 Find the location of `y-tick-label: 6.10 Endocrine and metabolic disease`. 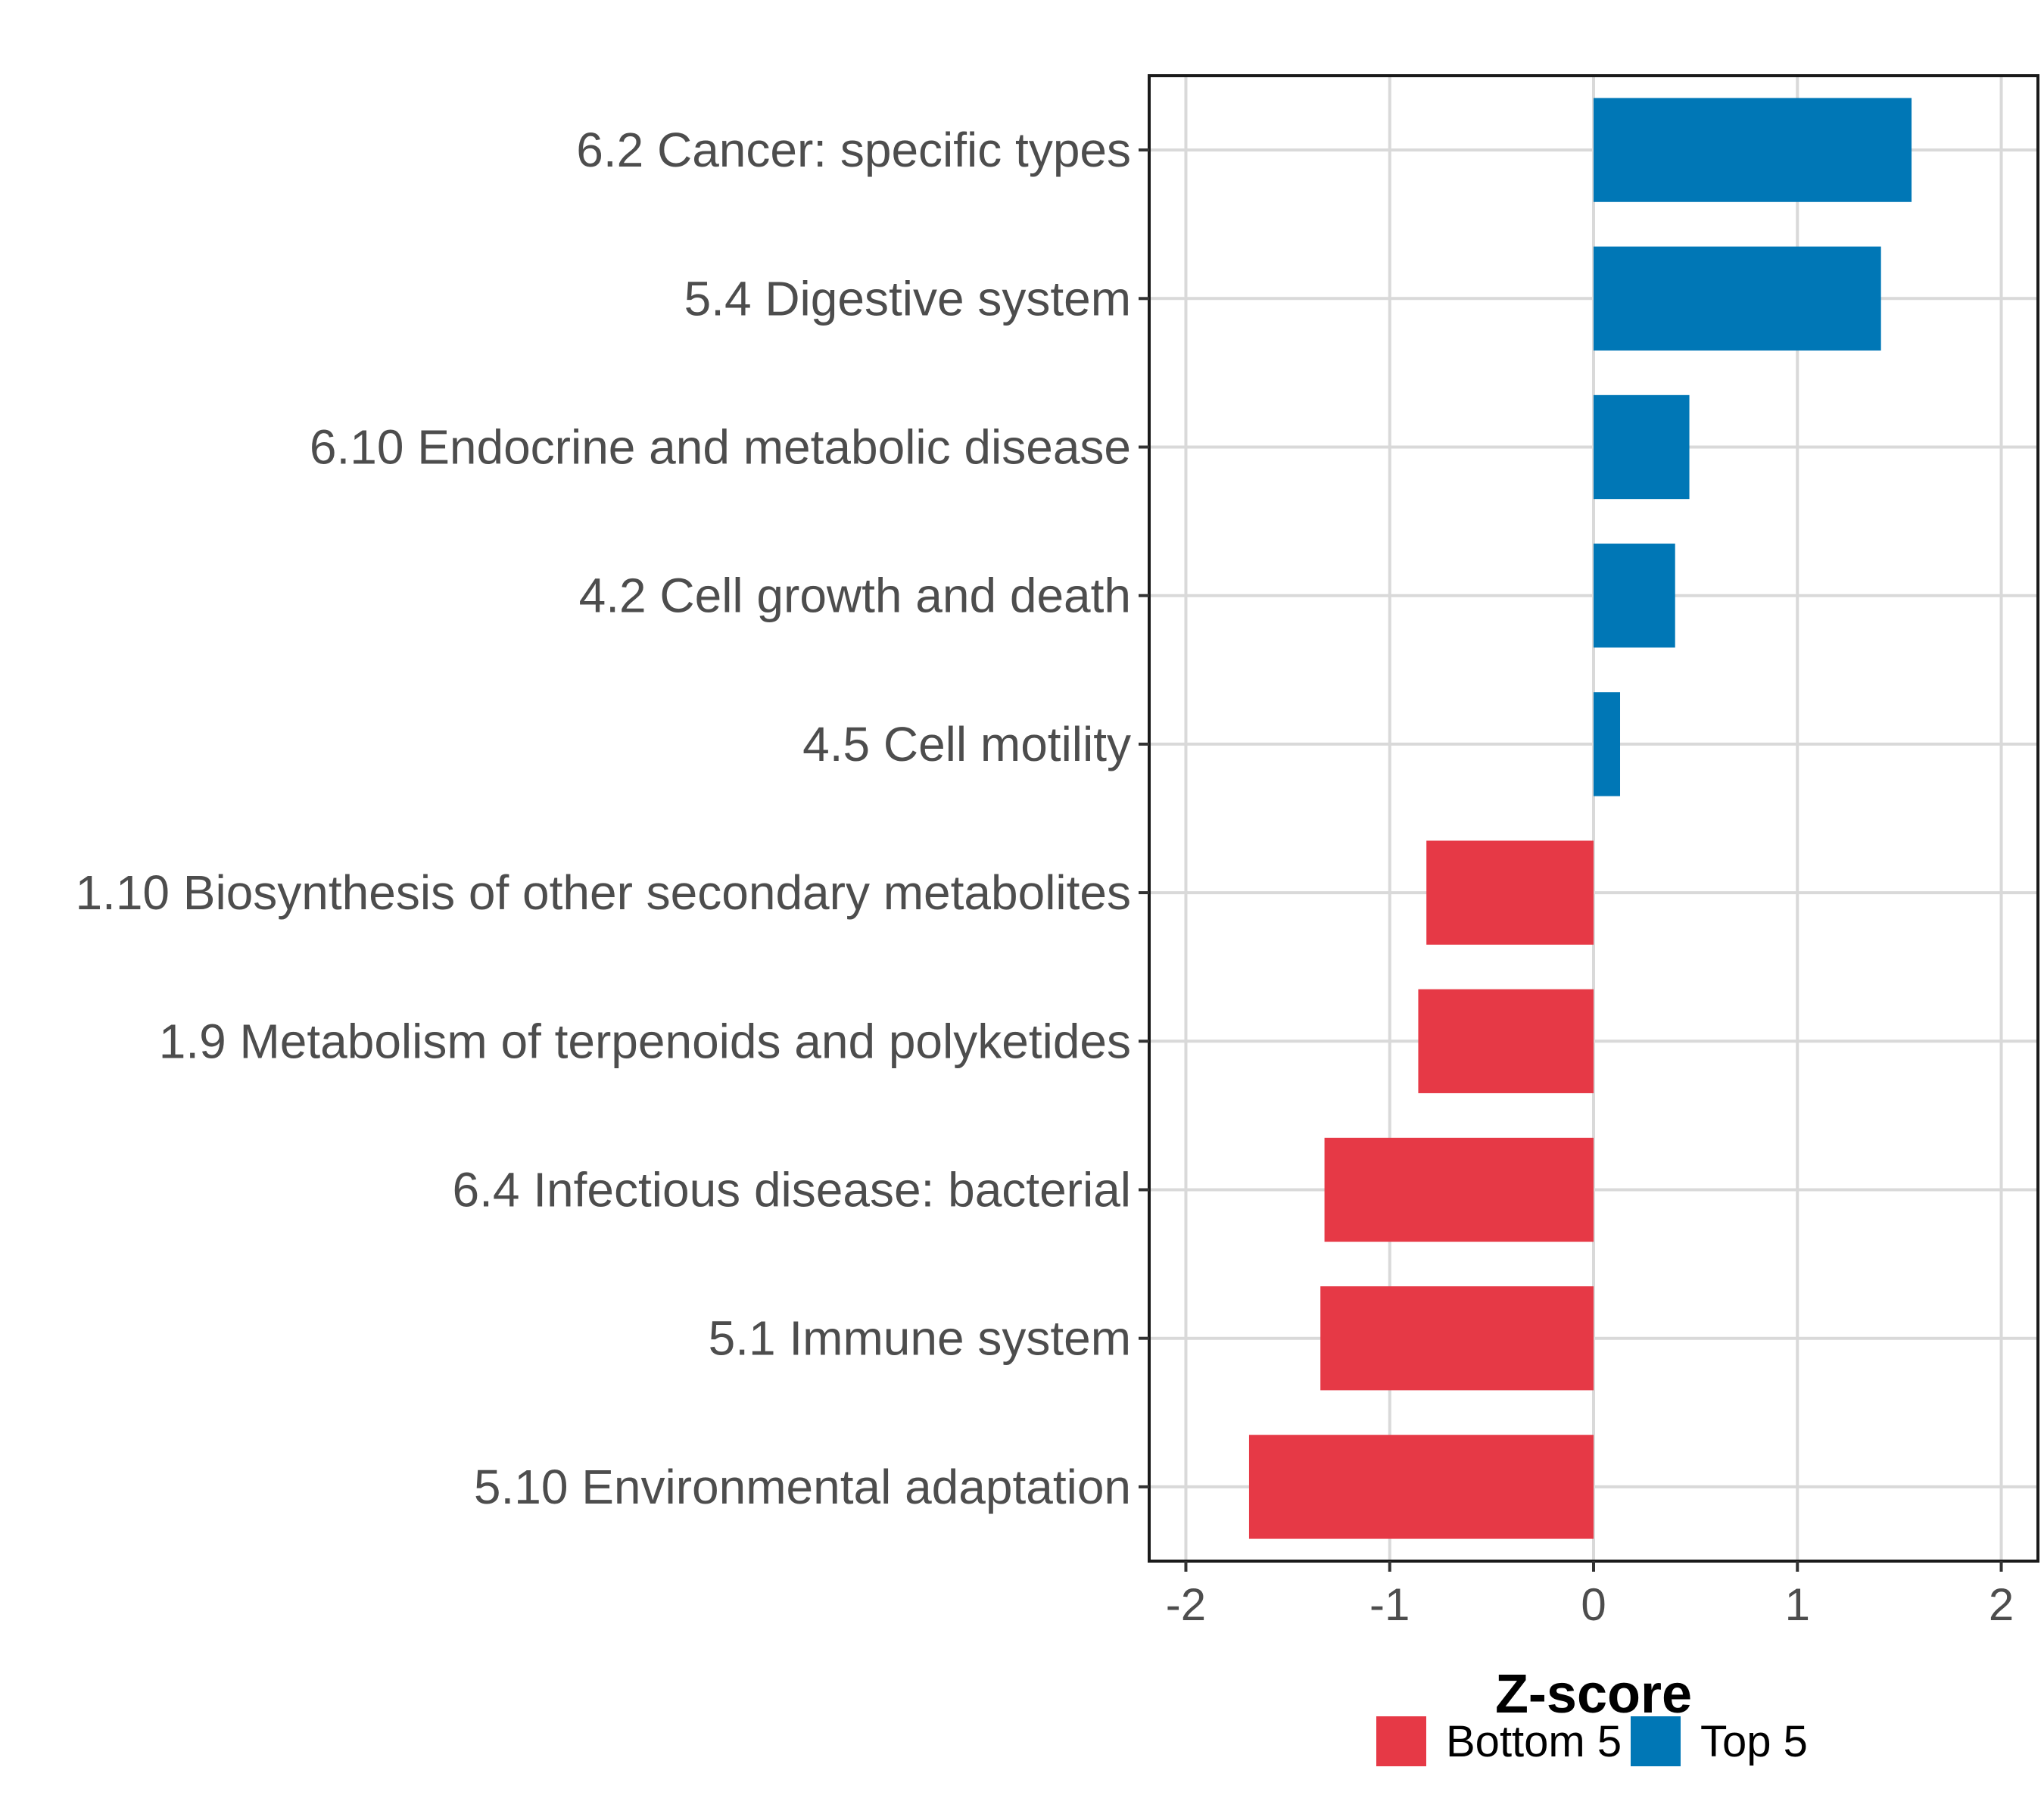

y-tick-label: 6.10 Endocrine and metabolic disease is located at coordinates (720, 447).